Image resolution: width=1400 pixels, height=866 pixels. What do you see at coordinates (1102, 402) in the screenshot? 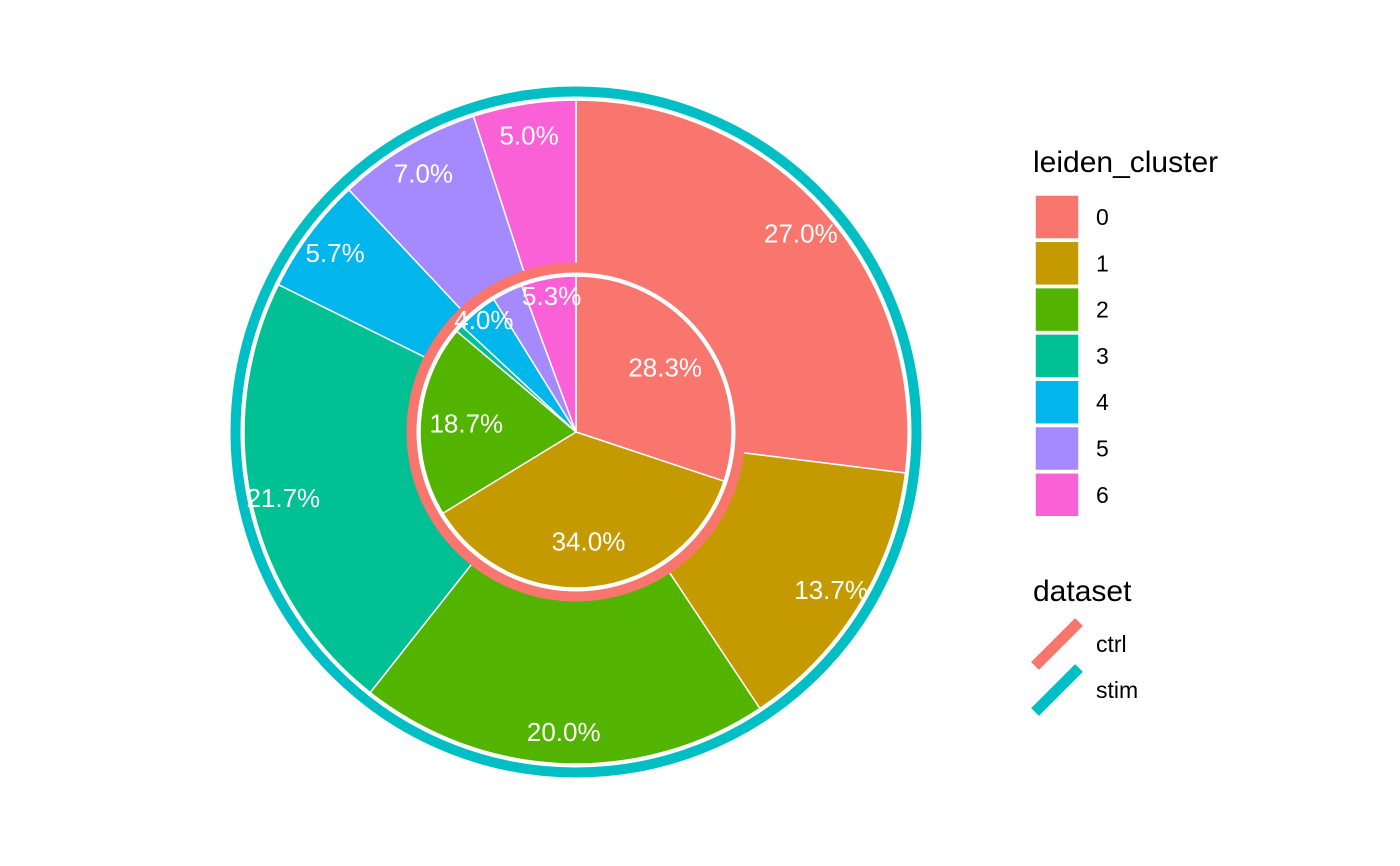
I see `legend-label-cluster-4: 4` at bounding box center [1102, 402].